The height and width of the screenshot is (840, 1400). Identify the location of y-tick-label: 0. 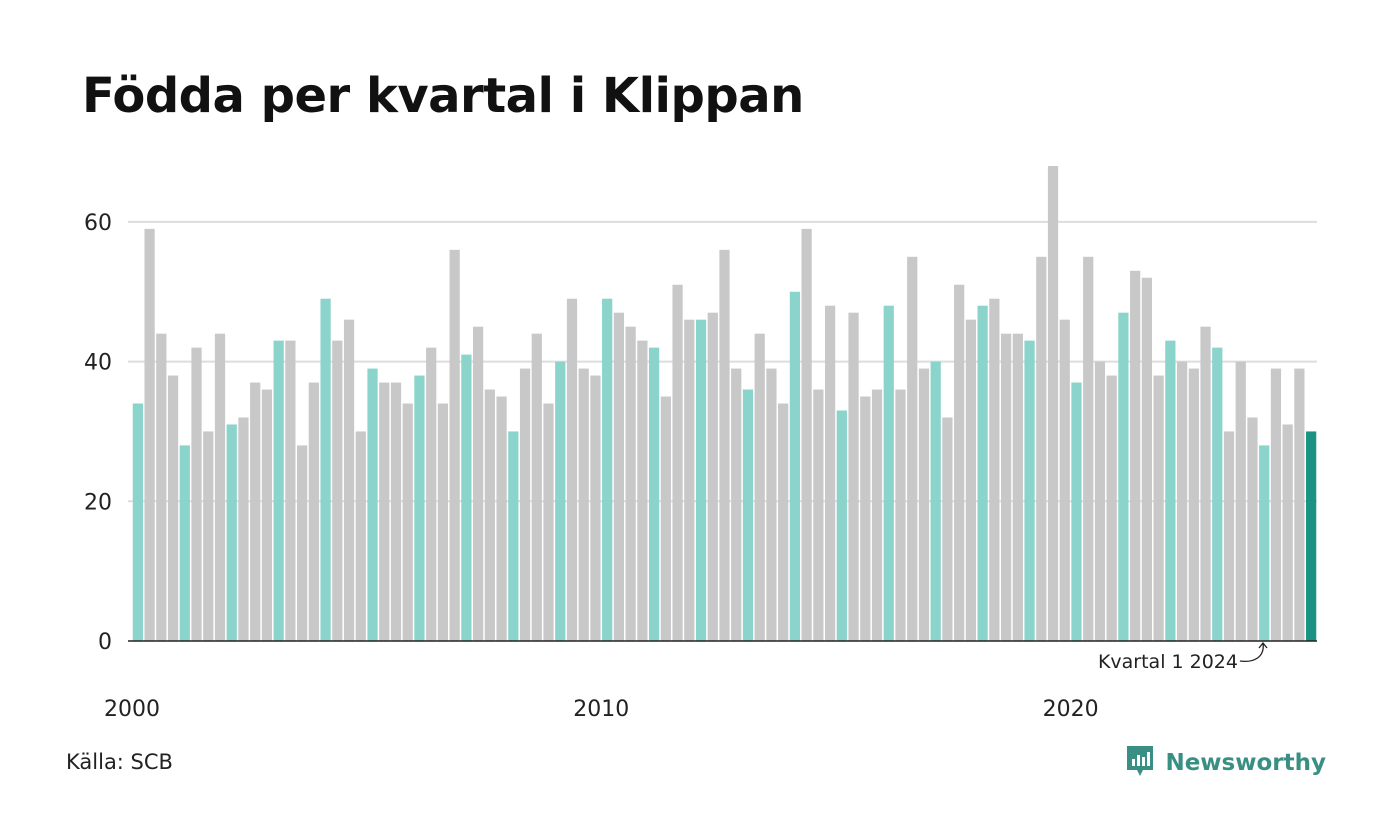
(105, 642).